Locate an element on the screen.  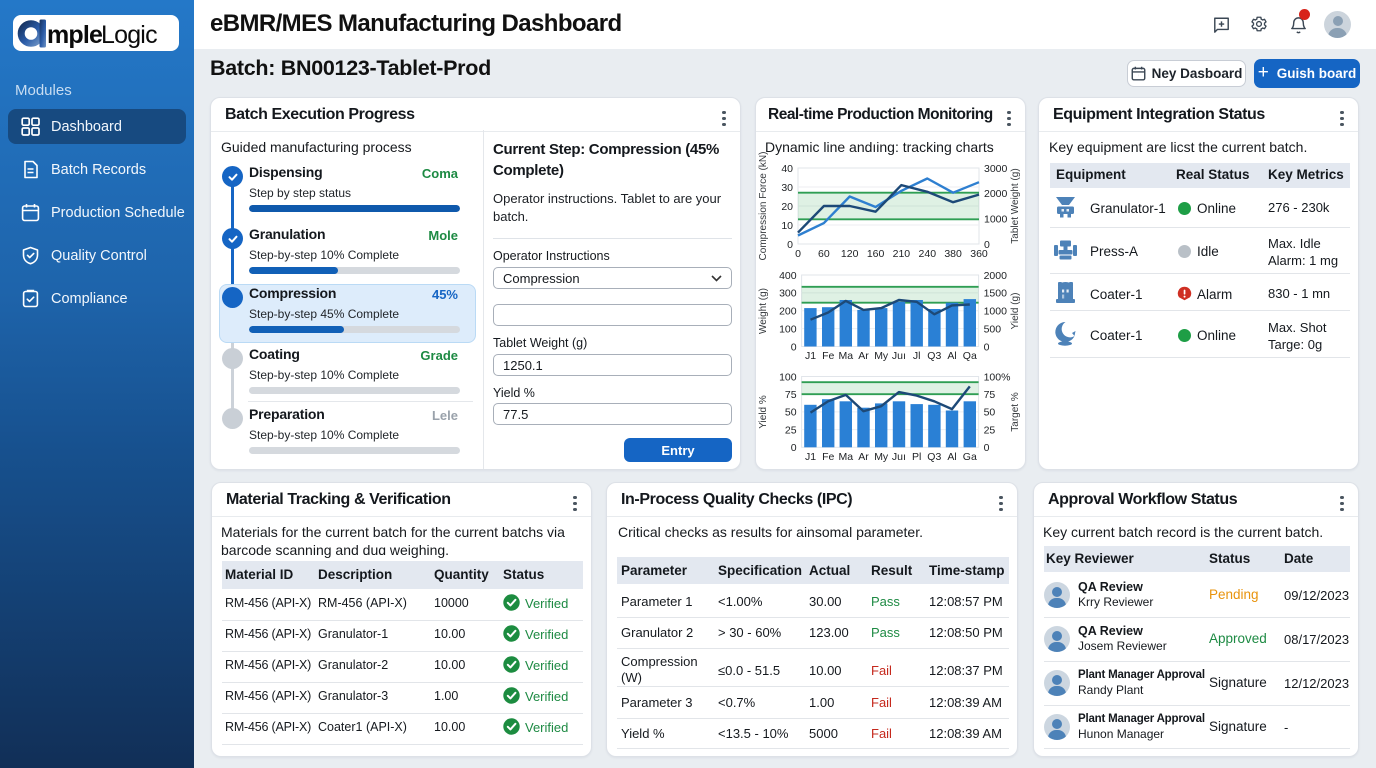
svg-text: 3000 is located at coordinates (996, 169).